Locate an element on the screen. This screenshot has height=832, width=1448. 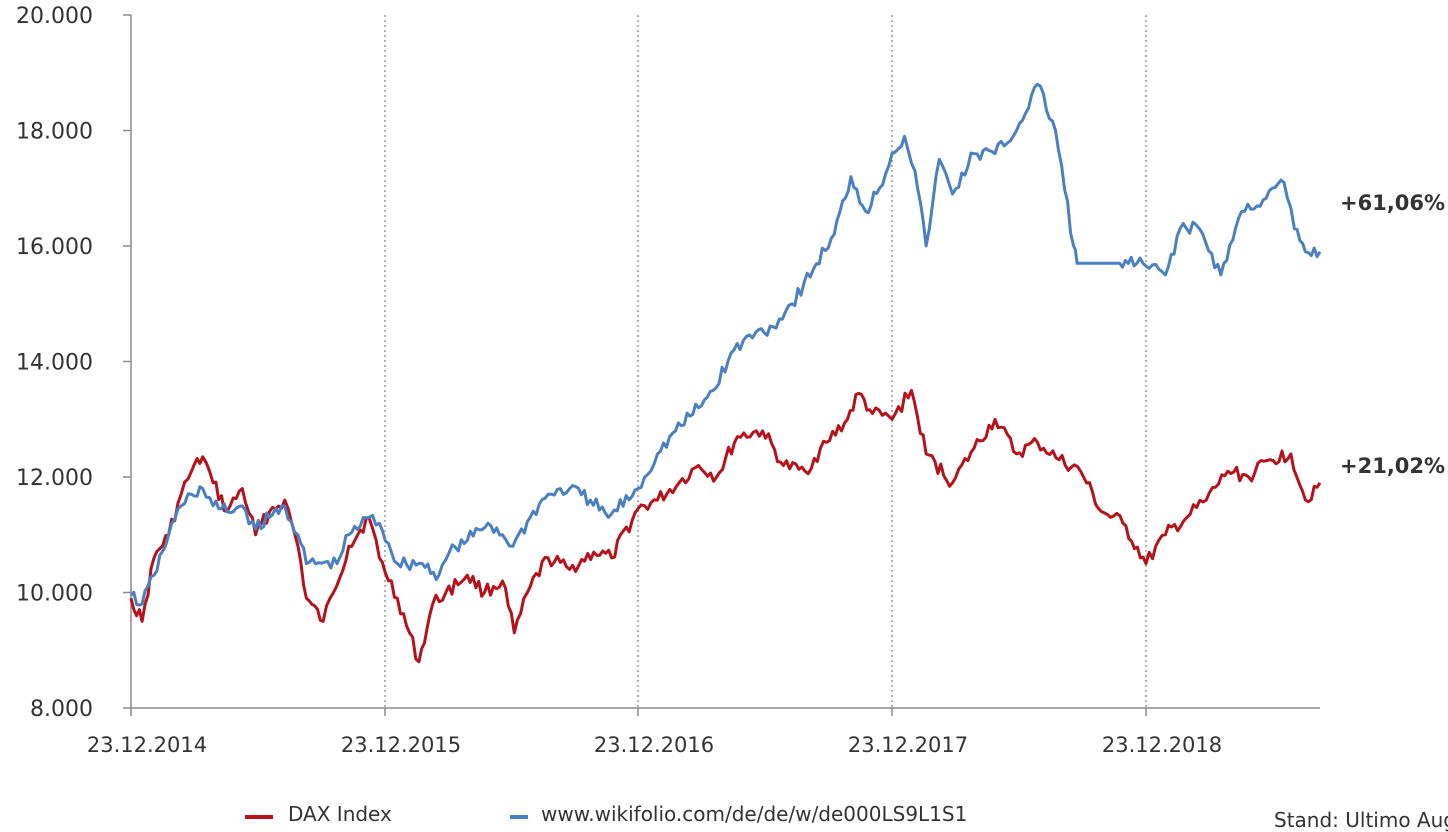
legend-label: DAX Index is located at coordinates (340, 814).